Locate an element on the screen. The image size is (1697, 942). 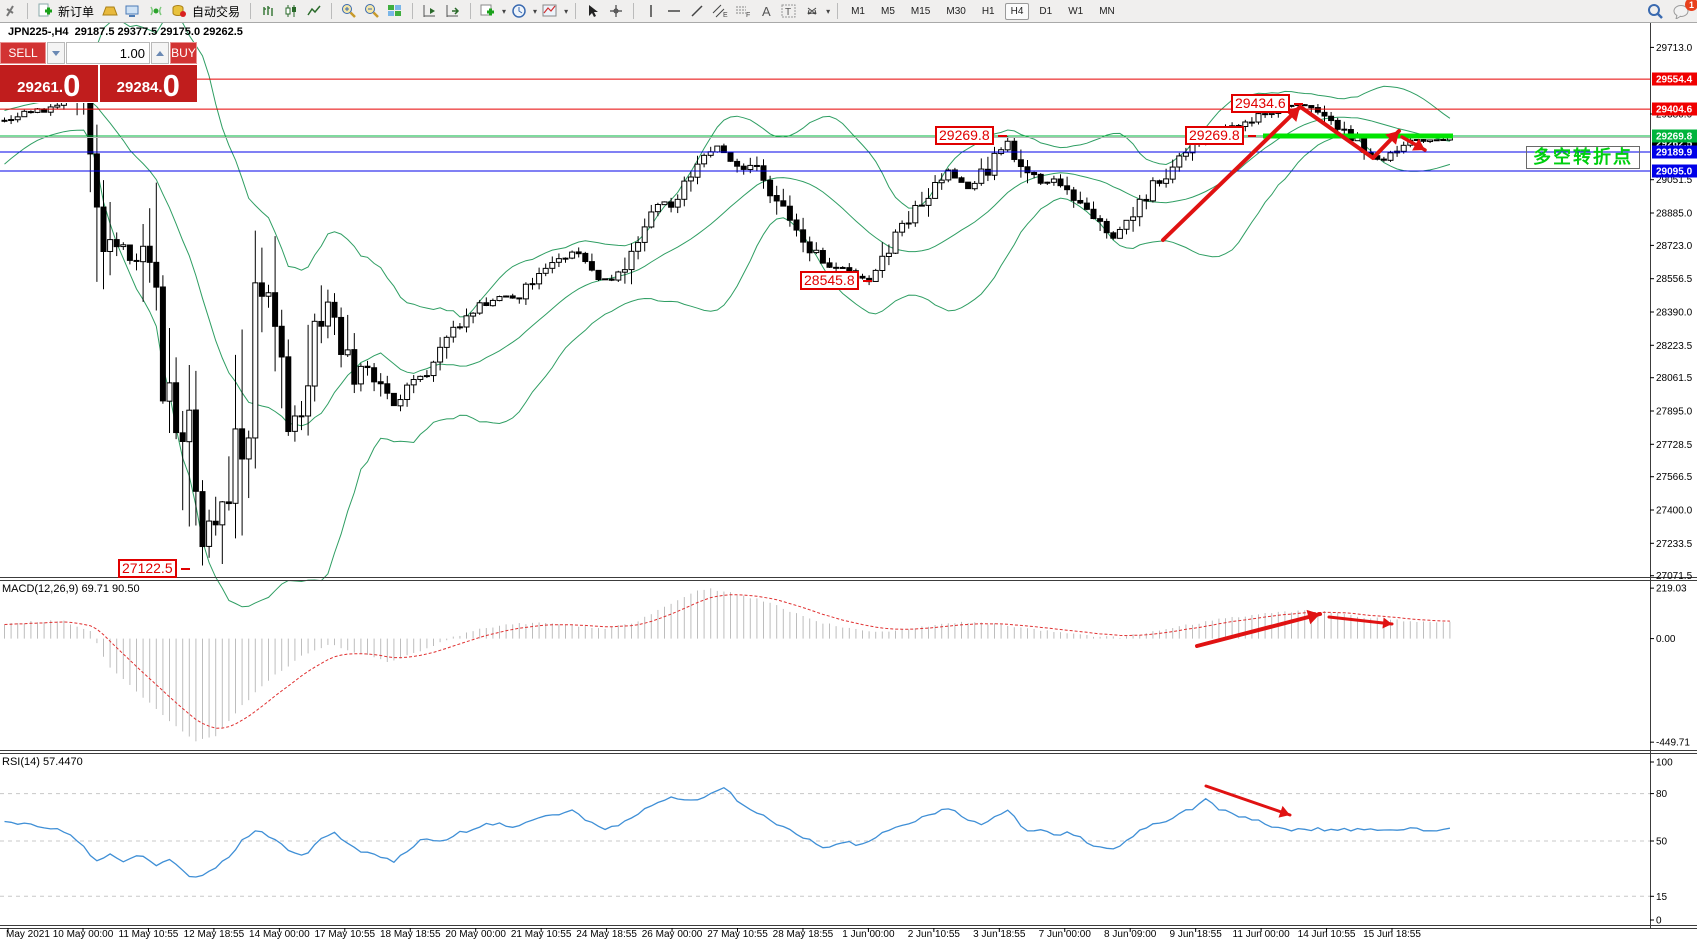
price-annotation-level-b: 29269.8 is located at coordinates (1214, 135).